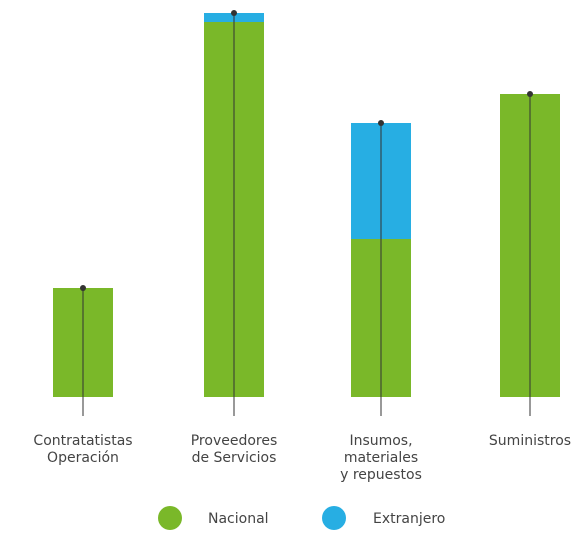 The width and height of the screenshot is (581, 534). I want to click on category-label-3: Insumos, materiales y repuestos, so click(381, 458).